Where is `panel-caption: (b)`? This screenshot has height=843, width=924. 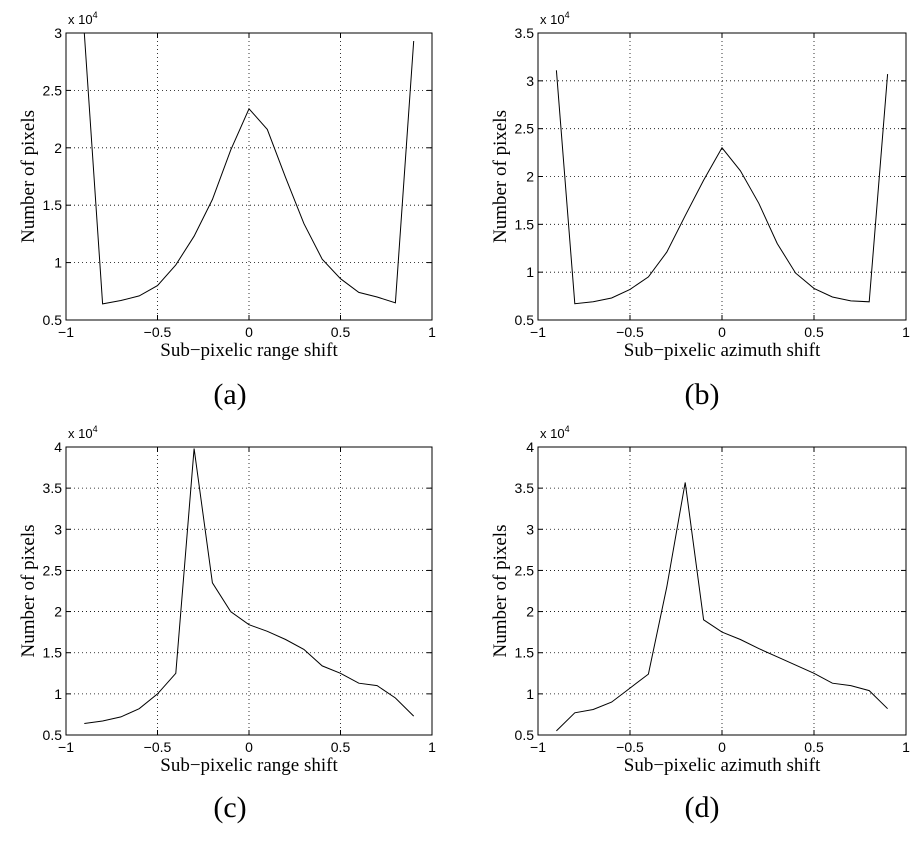 panel-caption: (b) is located at coordinates (702, 394).